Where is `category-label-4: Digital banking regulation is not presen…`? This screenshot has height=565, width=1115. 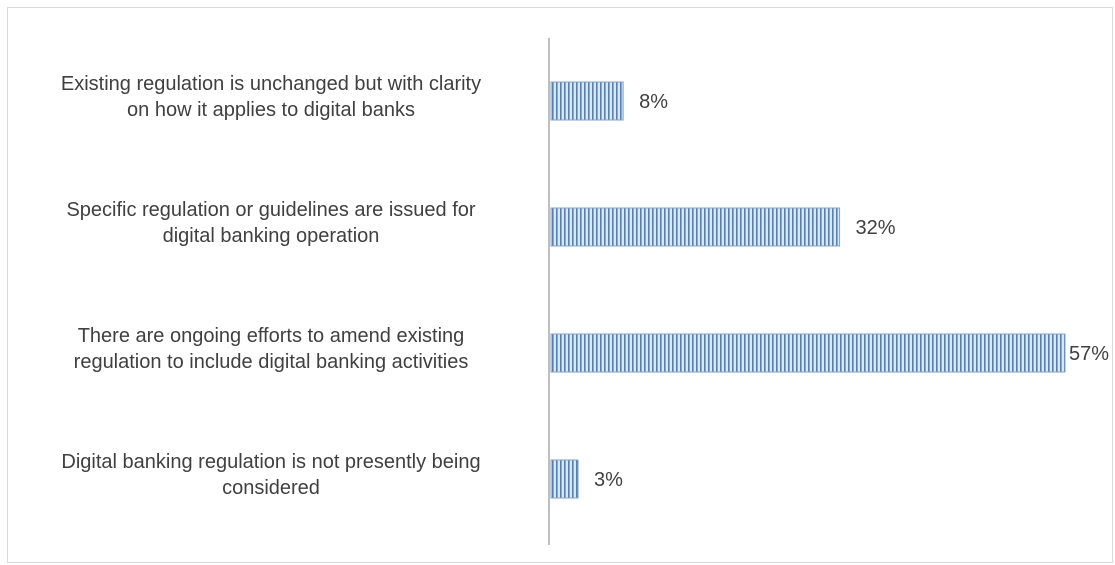
category-label-4: Digital banking regulation is not presen… is located at coordinates (270, 475).